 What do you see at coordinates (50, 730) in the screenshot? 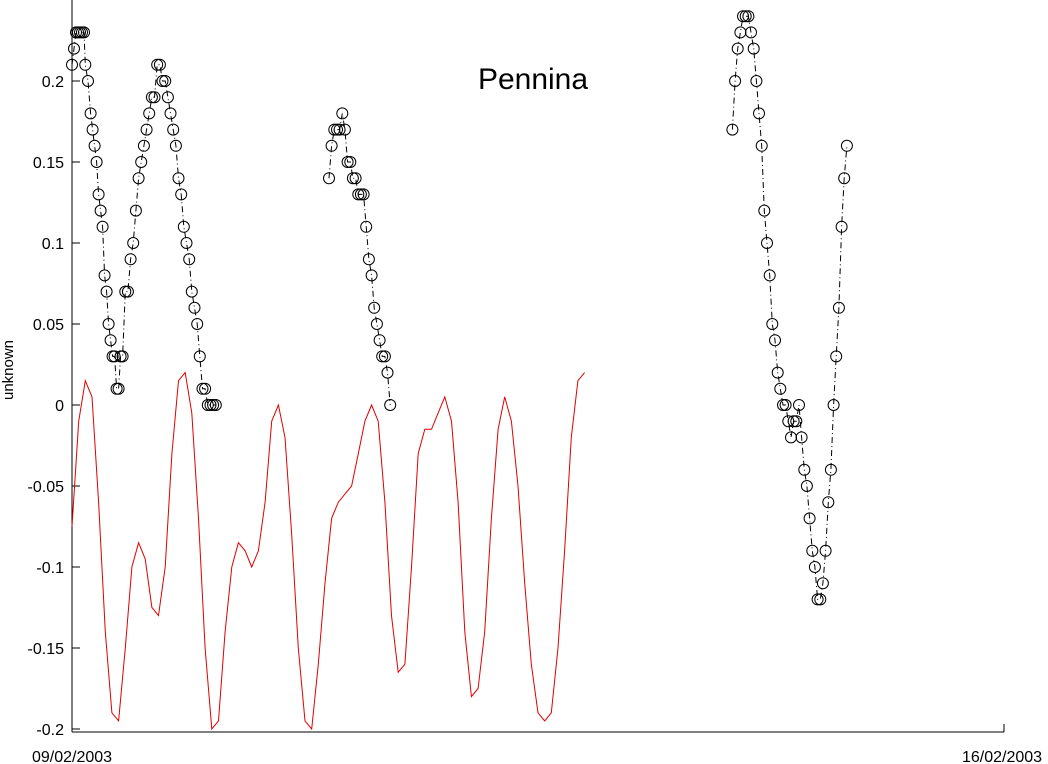
I see `y-tick-label: -0.2` at bounding box center [50, 730].